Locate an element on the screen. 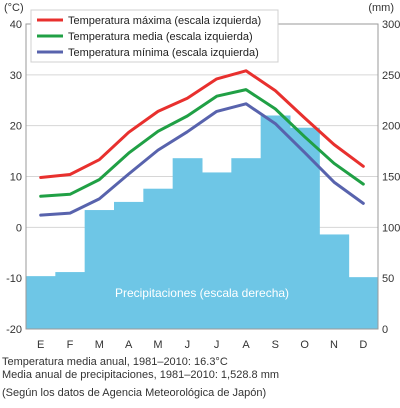  left-axis-tick-label: 30 is located at coordinates (16, 76).